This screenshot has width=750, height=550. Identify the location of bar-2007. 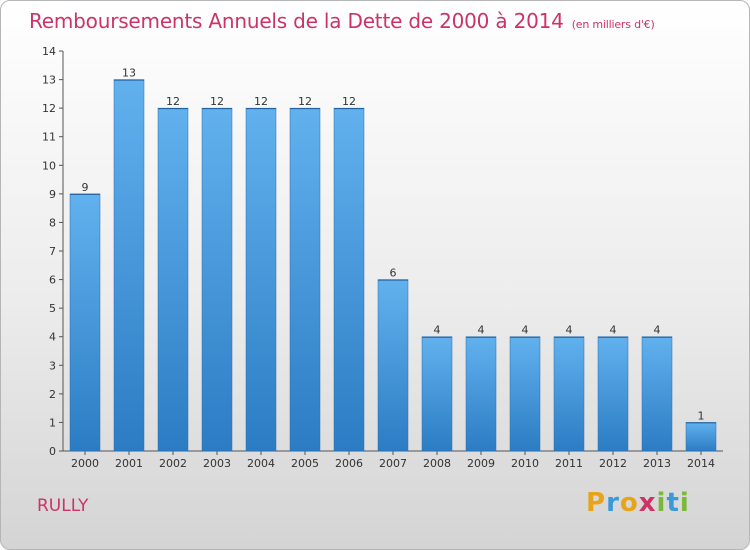
(393, 365).